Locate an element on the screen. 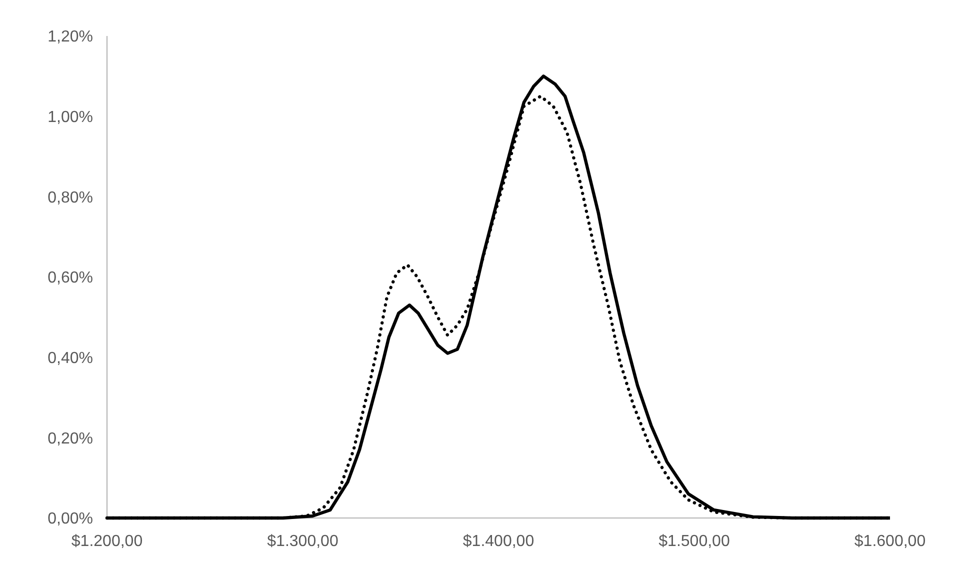  y-tick-label: 0,20% is located at coordinates (70, 439).